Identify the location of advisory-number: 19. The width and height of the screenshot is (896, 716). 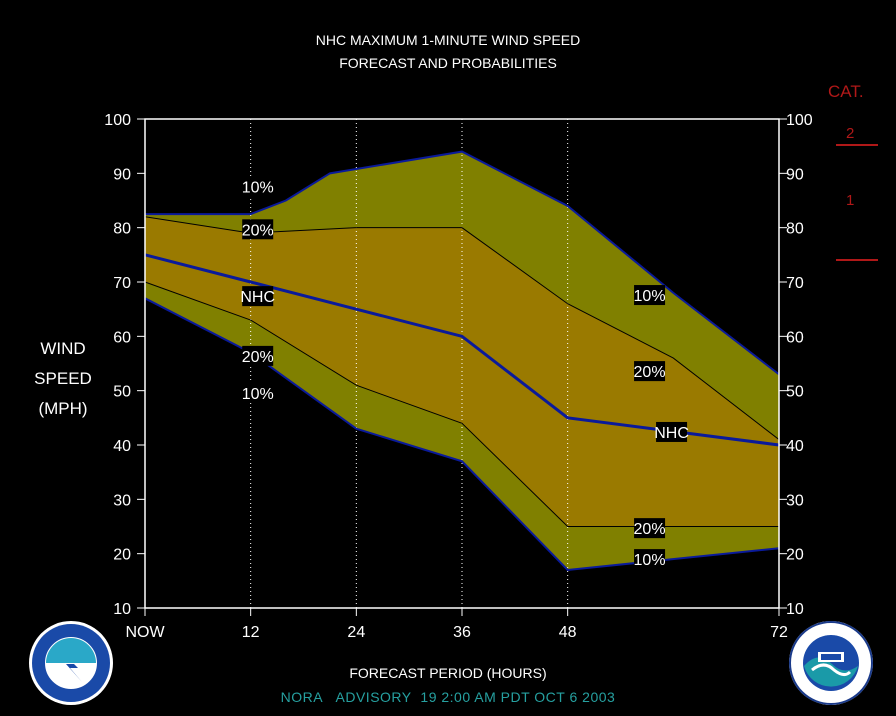
(428, 697).